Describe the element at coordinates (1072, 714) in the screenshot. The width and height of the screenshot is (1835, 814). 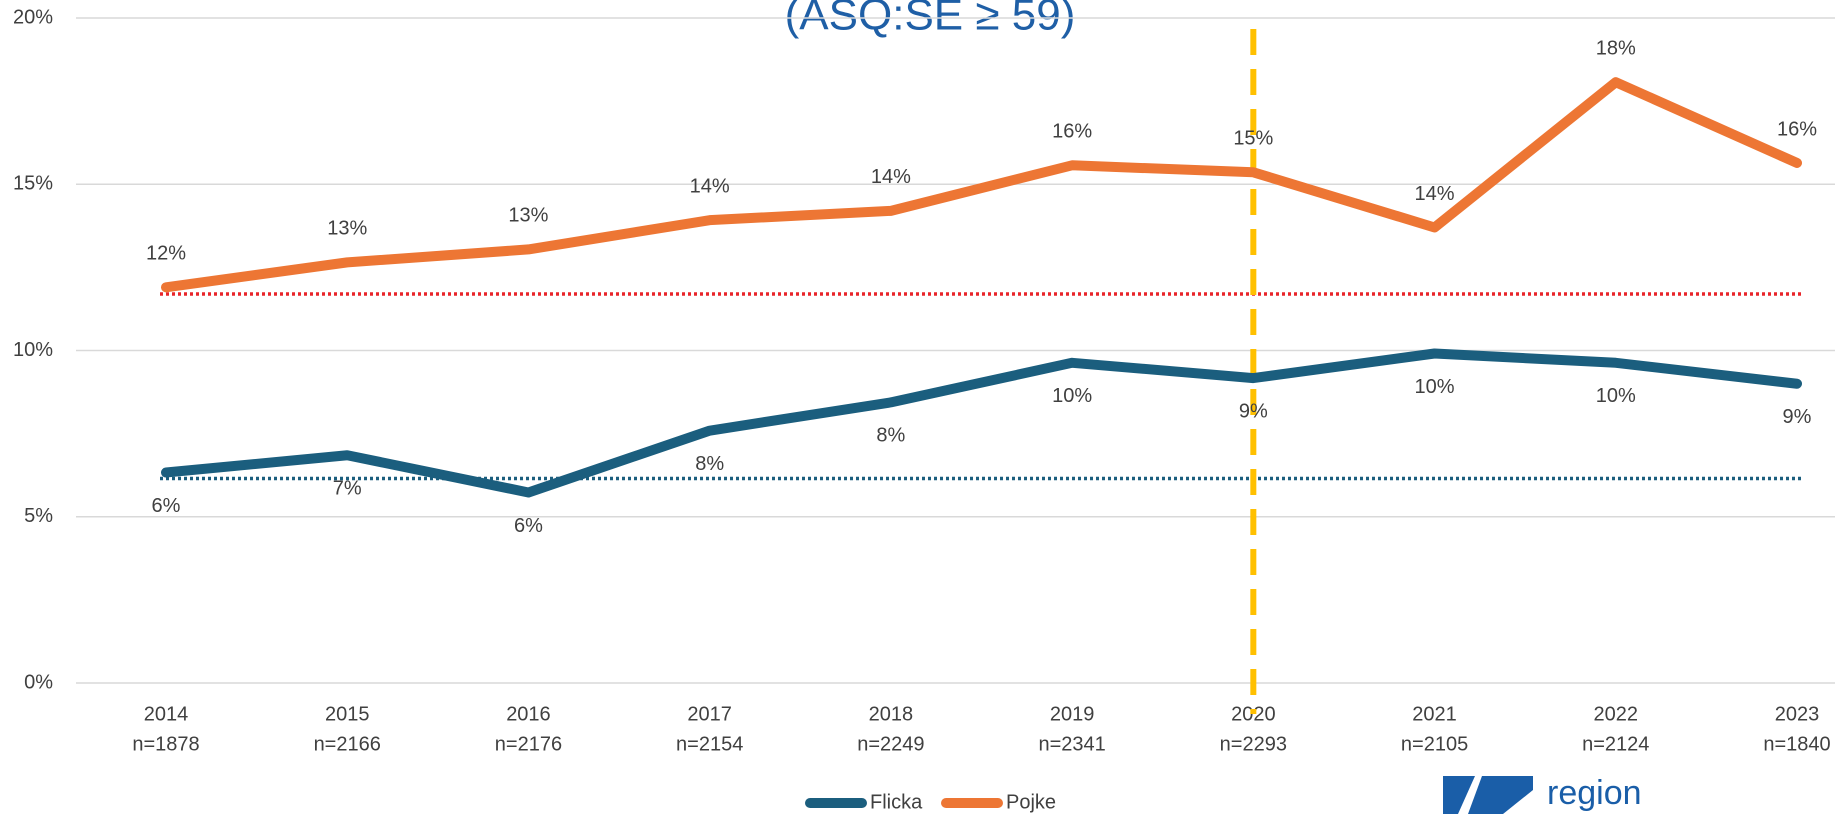
I see `x-tick-label: 2019` at that location.